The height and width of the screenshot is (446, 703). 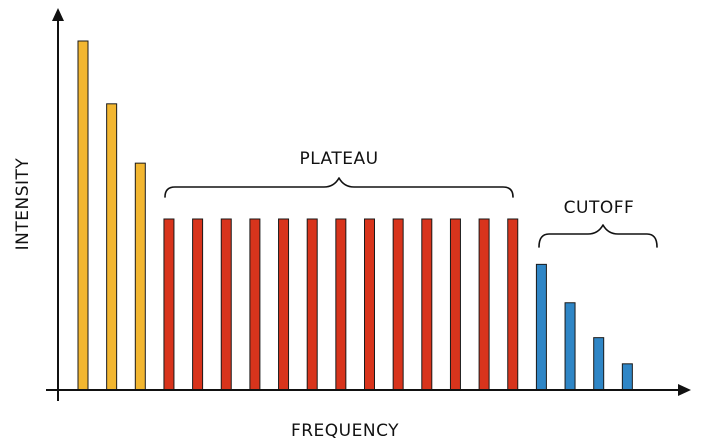 What do you see at coordinates (599, 208) in the screenshot?
I see `cutoff-label: CUTOFF` at bounding box center [599, 208].